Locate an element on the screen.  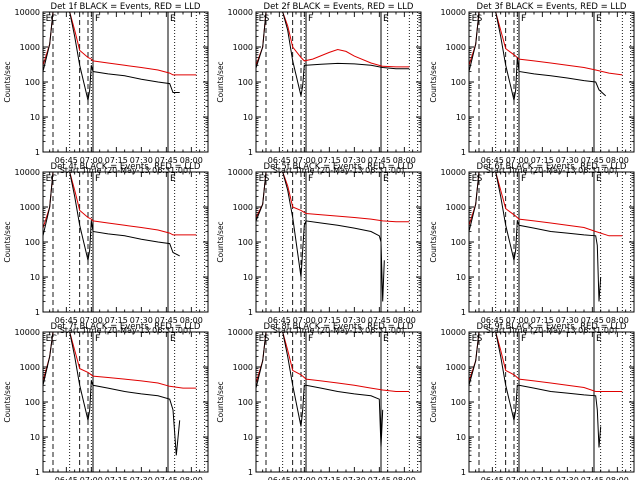
panel-title: Det 5f BLACK = Events, RED = LLD is located at coordinates (339, 167).